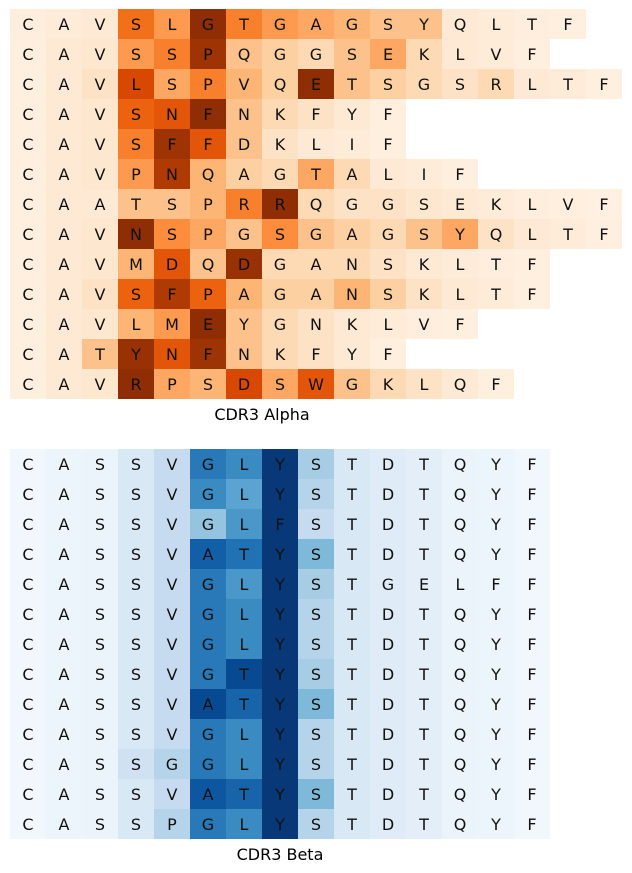 The height and width of the screenshot is (873, 632). What do you see at coordinates (208, 24) in the screenshot?
I see `alpha-residue-label: G` at bounding box center [208, 24].